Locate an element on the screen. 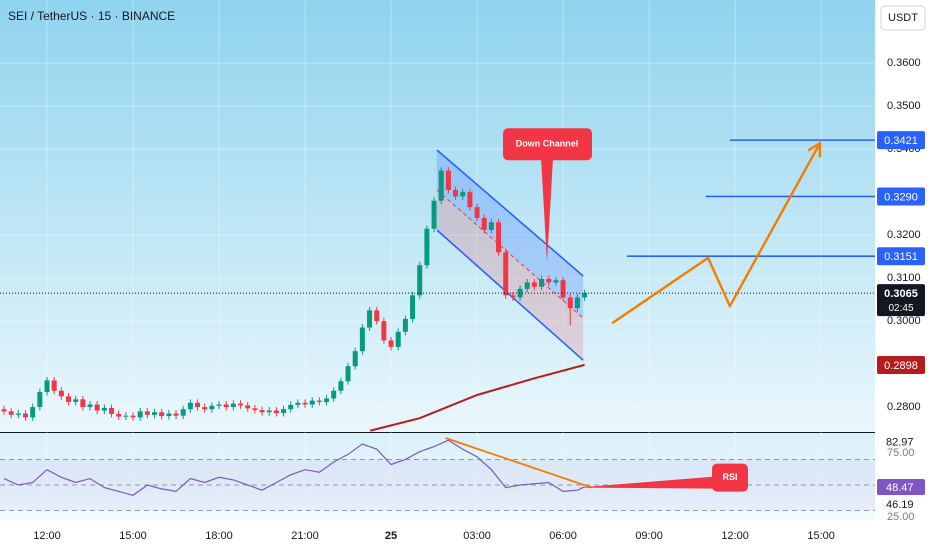 The image size is (932, 550). rsi-callout-text: RSI is located at coordinates (729, 477).